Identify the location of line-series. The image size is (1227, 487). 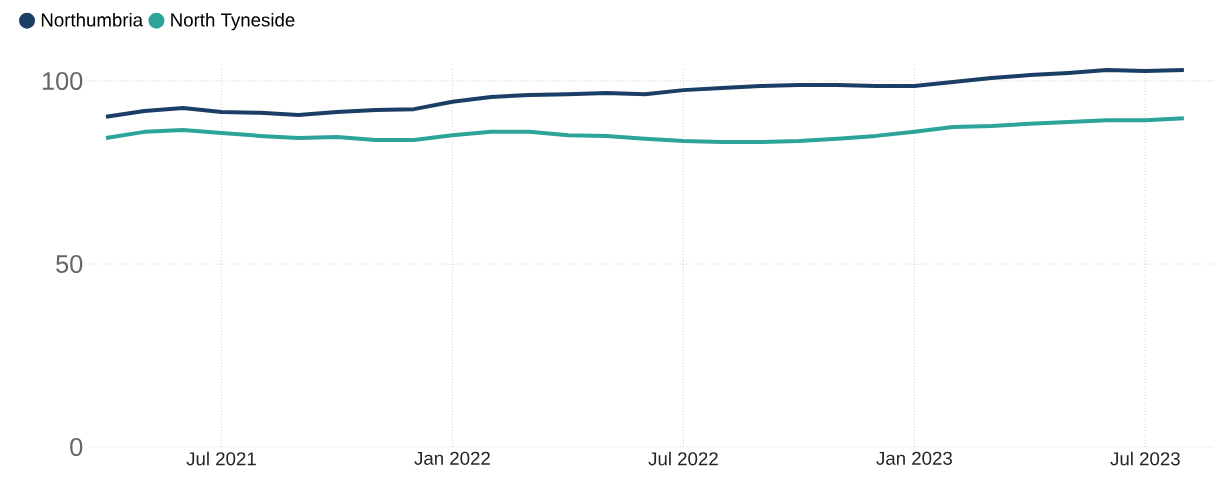
(644, 130).